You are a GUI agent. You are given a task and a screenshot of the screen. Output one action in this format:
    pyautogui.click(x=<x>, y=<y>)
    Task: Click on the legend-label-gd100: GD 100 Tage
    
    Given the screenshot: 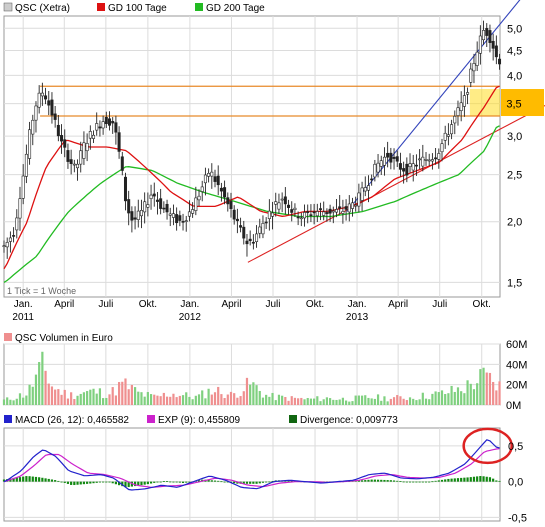 What is the action you would take?
    pyautogui.click(x=137, y=8)
    